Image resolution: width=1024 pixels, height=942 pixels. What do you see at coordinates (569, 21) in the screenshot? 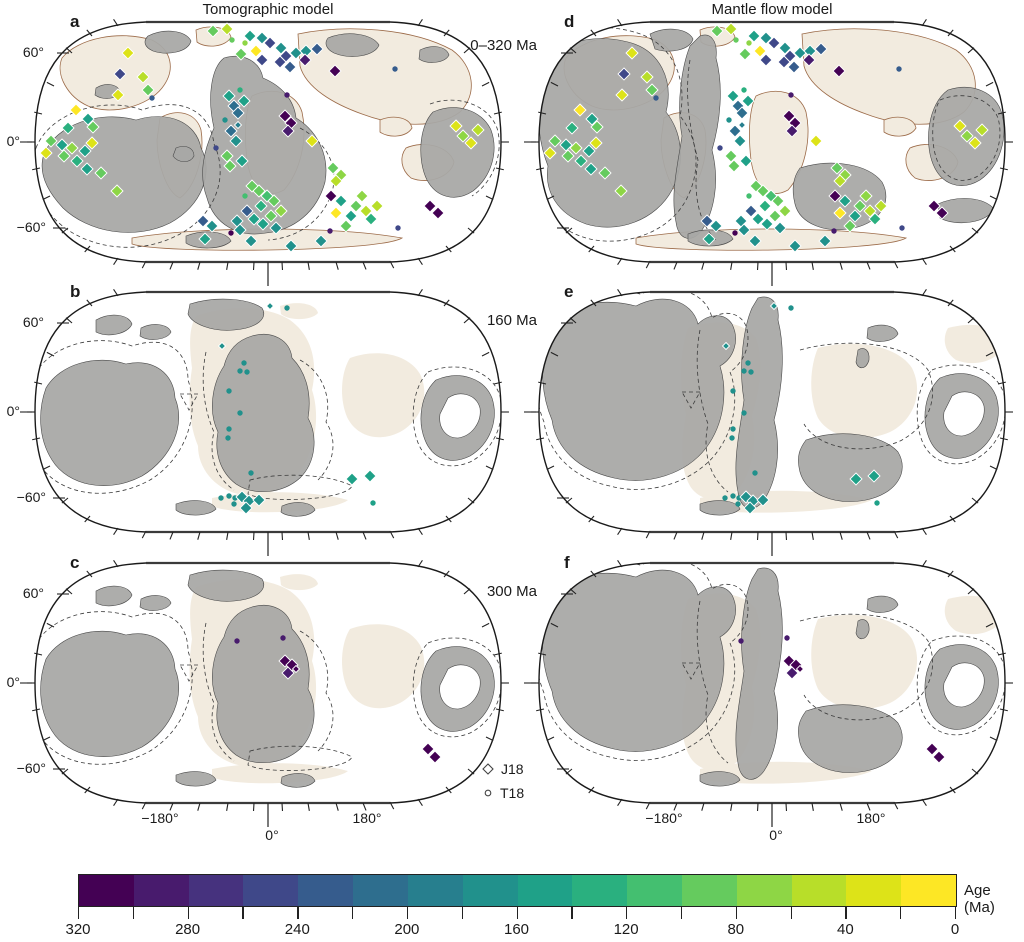
I see `panel-d-label: d` at bounding box center [569, 21].